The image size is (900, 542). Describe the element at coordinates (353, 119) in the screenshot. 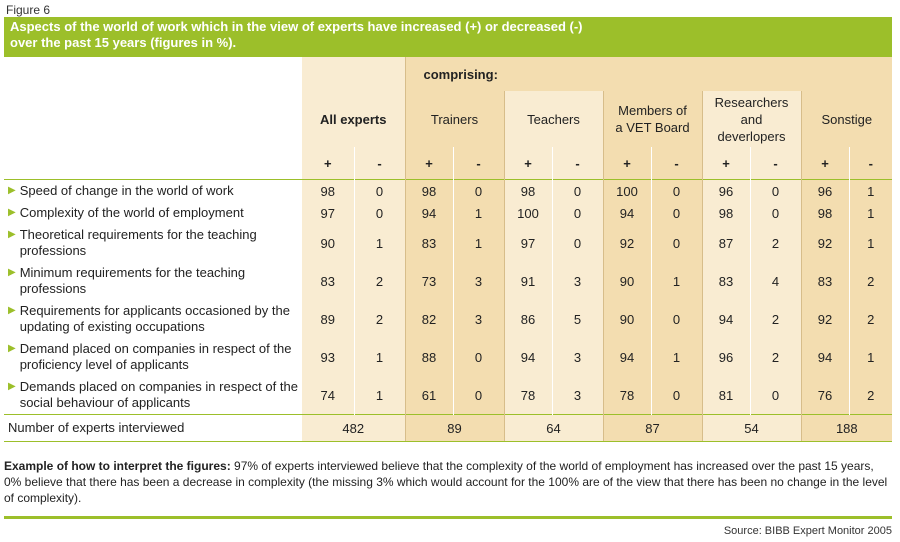

I see `all-experts-header: All experts` at that location.